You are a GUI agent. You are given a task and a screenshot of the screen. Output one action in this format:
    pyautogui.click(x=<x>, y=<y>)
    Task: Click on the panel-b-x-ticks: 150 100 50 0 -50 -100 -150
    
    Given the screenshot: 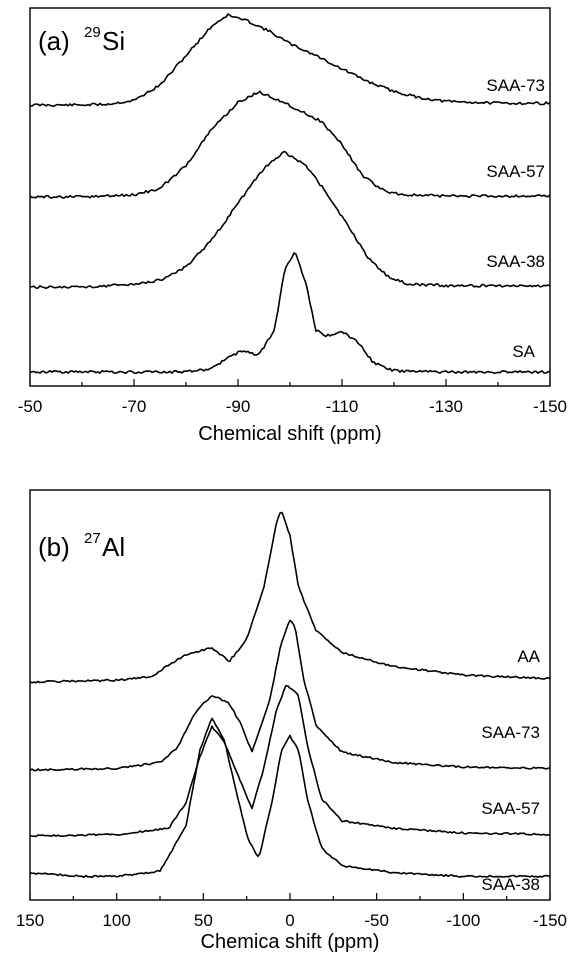 What is the action you would take?
    pyautogui.click(x=291, y=911)
    